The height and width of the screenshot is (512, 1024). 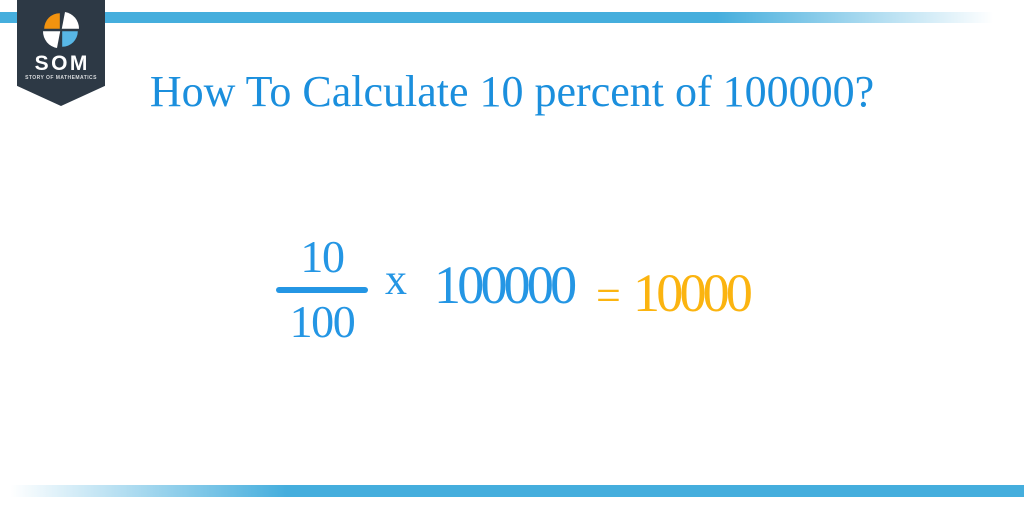 What do you see at coordinates (512, 17) in the screenshot?
I see `top-accent-stripe` at bounding box center [512, 17].